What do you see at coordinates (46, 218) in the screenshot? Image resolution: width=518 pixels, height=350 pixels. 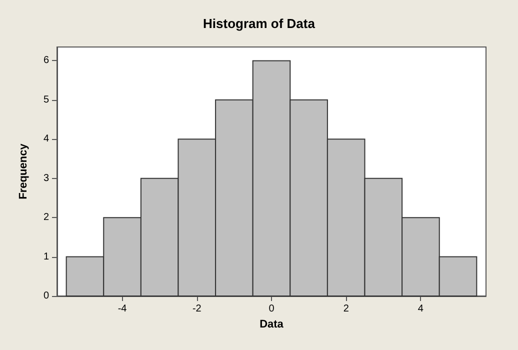 I see `y-tick-label: 2` at bounding box center [46, 218].